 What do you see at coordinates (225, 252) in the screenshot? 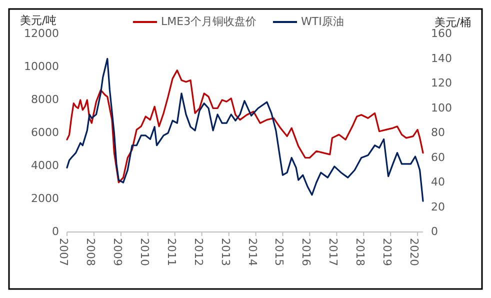
I see `x-tick-label: 2013` at bounding box center [225, 252].